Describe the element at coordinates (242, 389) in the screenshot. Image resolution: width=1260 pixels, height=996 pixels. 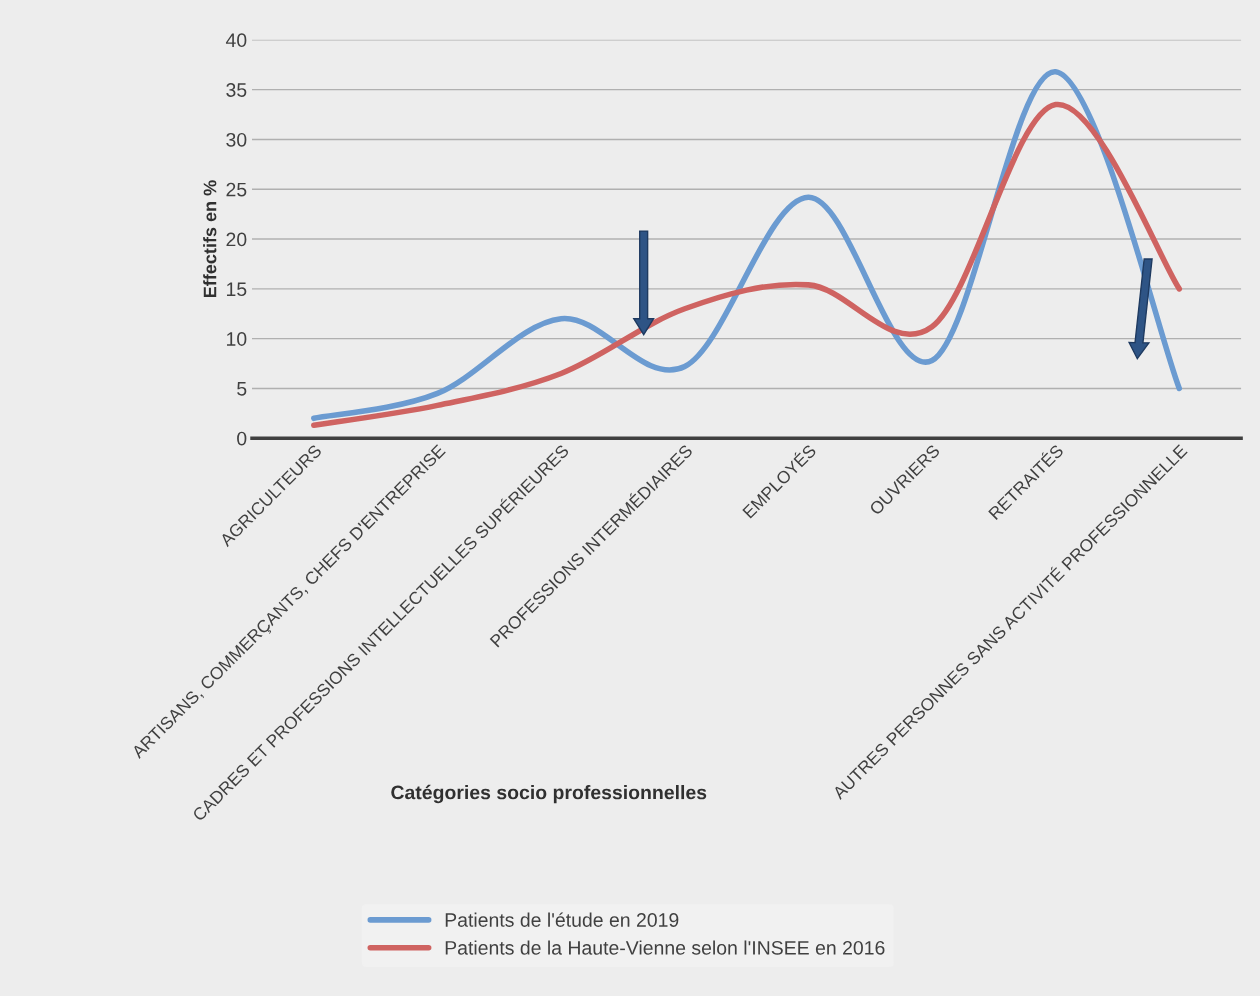
I see `y-tick-label: 5` at that location.